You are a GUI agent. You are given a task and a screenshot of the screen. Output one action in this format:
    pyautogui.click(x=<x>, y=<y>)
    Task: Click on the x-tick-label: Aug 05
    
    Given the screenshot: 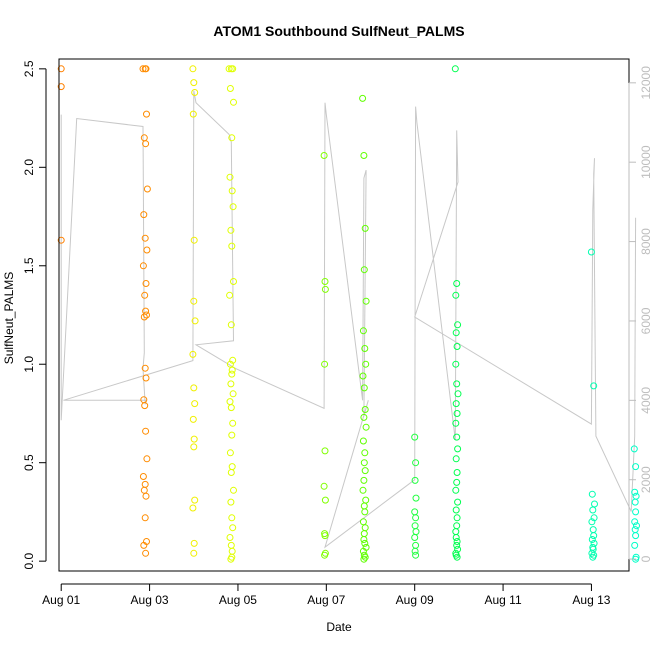 What is the action you would take?
    pyautogui.click(x=238, y=600)
    